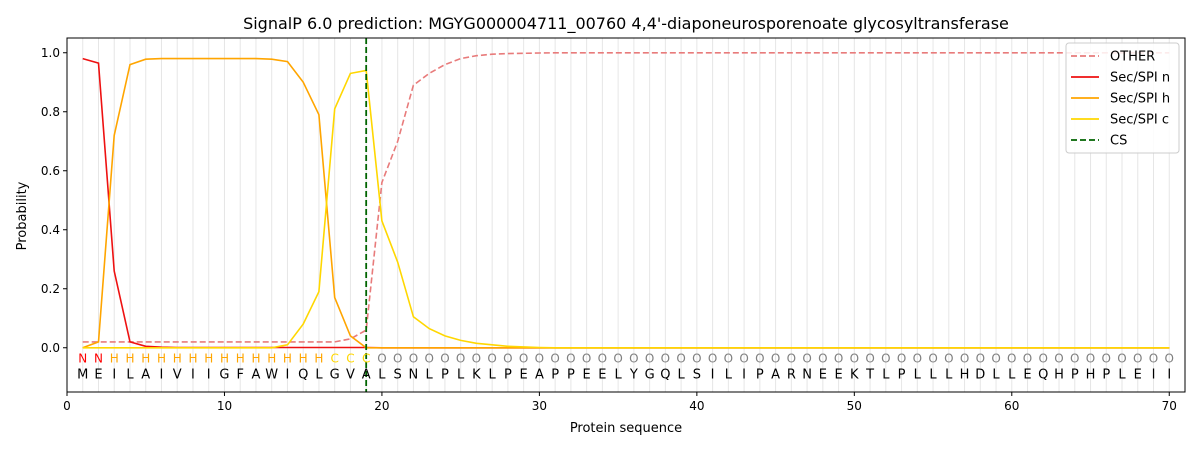  What do you see at coordinates (980, 375) in the screenshot?
I see `residue-label: D` at bounding box center [980, 375].